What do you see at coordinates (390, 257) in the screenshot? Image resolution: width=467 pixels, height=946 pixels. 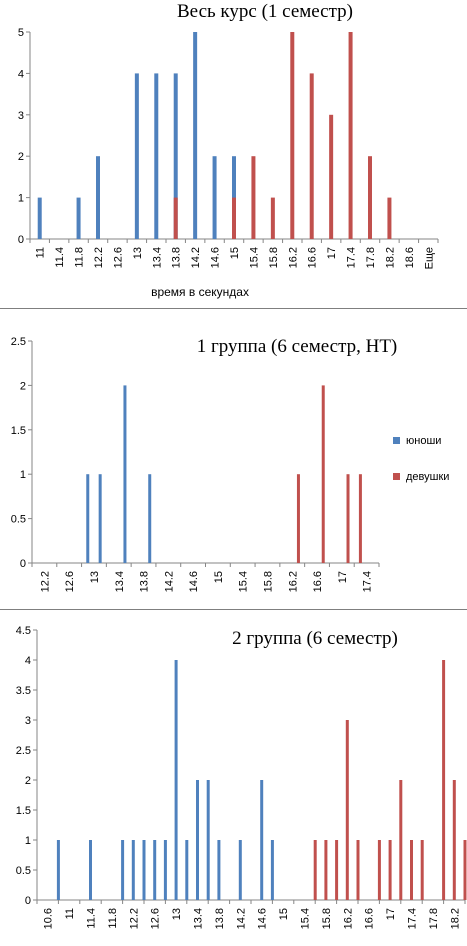 I see `x-tick-label: 18.2` at bounding box center [390, 257].